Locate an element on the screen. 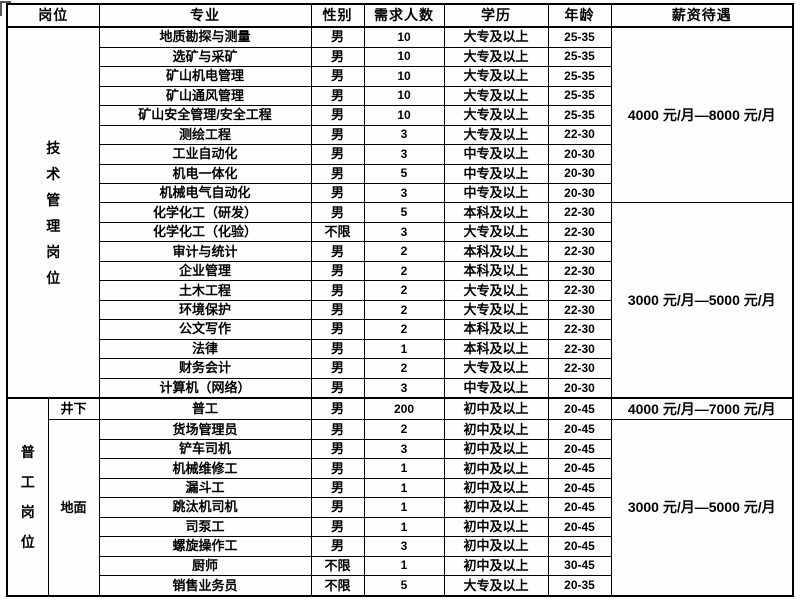 The height and width of the screenshot is (600, 800). age-cell: 20-35 is located at coordinates (579, 586).